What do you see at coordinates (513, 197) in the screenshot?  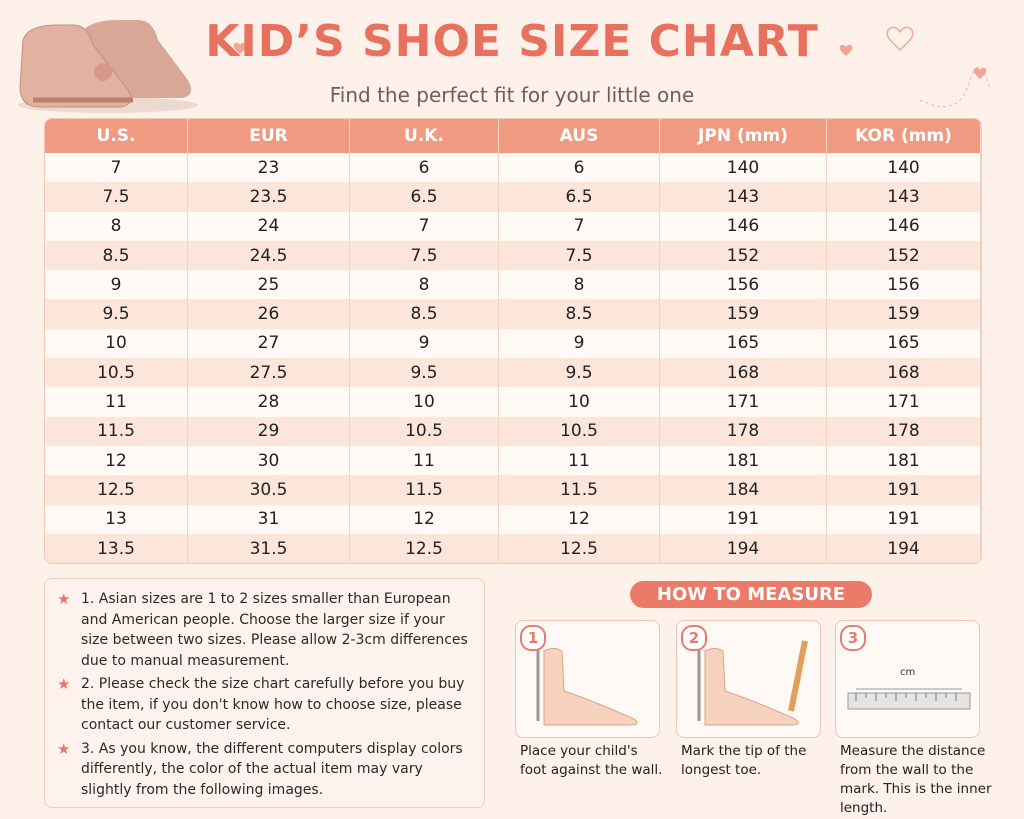 I see `table-row: 7.5 23.5 6.5 6.5 143 143` at bounding box center [513, 197].